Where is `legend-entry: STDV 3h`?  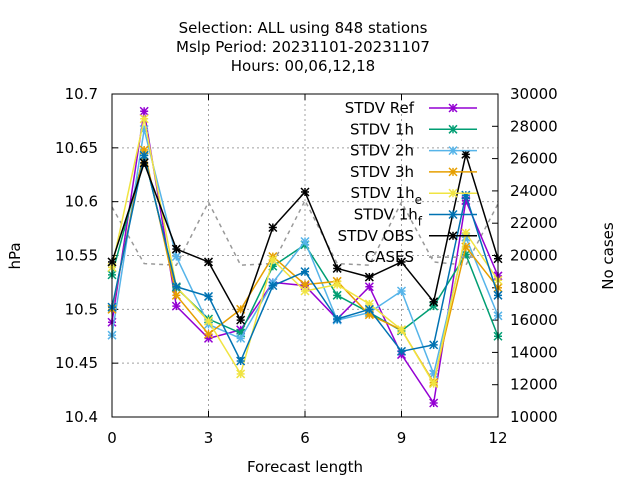 legend-entry: STDV 3h is located at coordinates (413, 172).